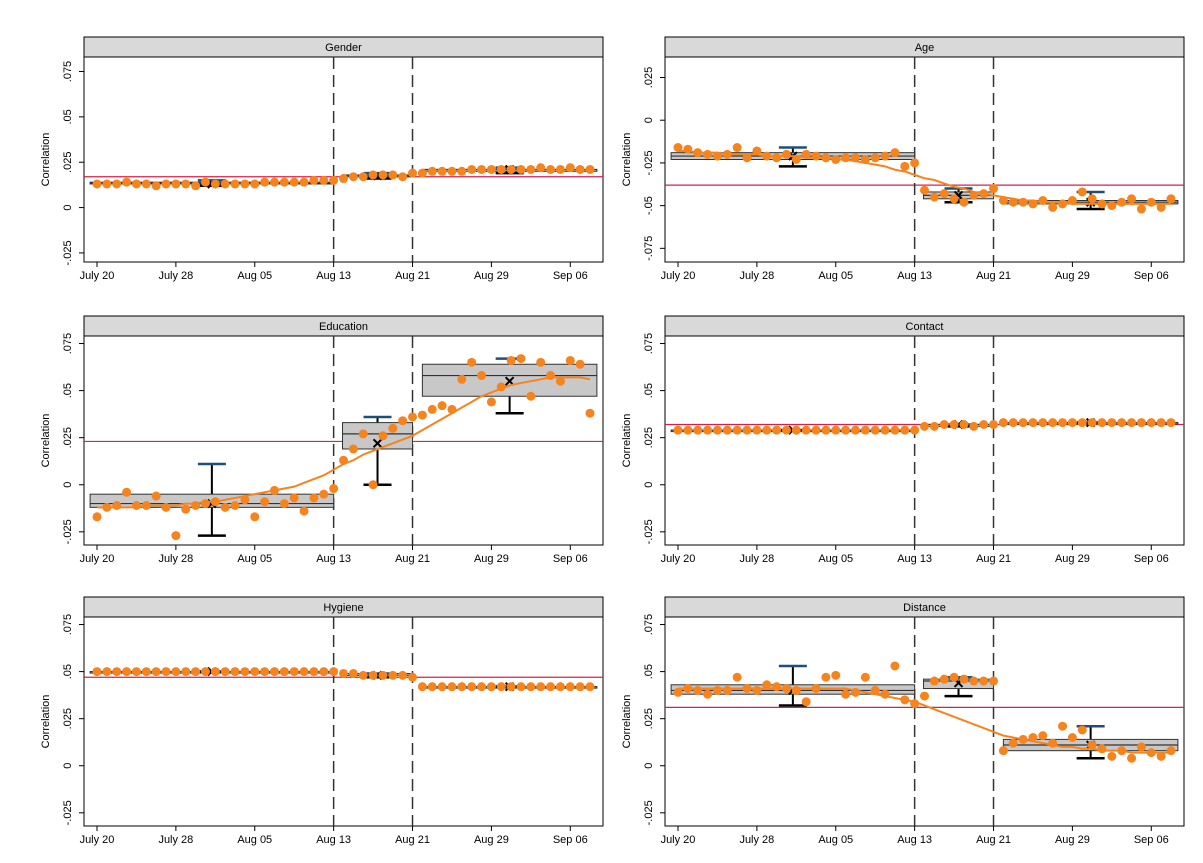  Describe the element at coordinates (649, 343) in the screenshot. I see `y-tick-label: .075` at that location.